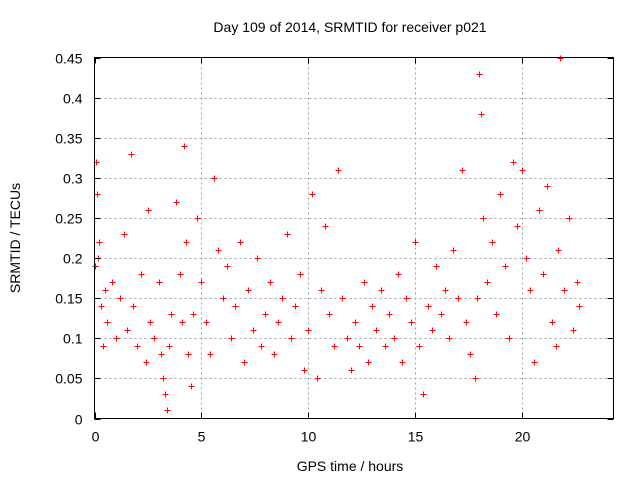  What do you see at coordinates (68, 139) in the screenshot?
I see `y-tick-label: 0.35` at bounding box center [68, 139].